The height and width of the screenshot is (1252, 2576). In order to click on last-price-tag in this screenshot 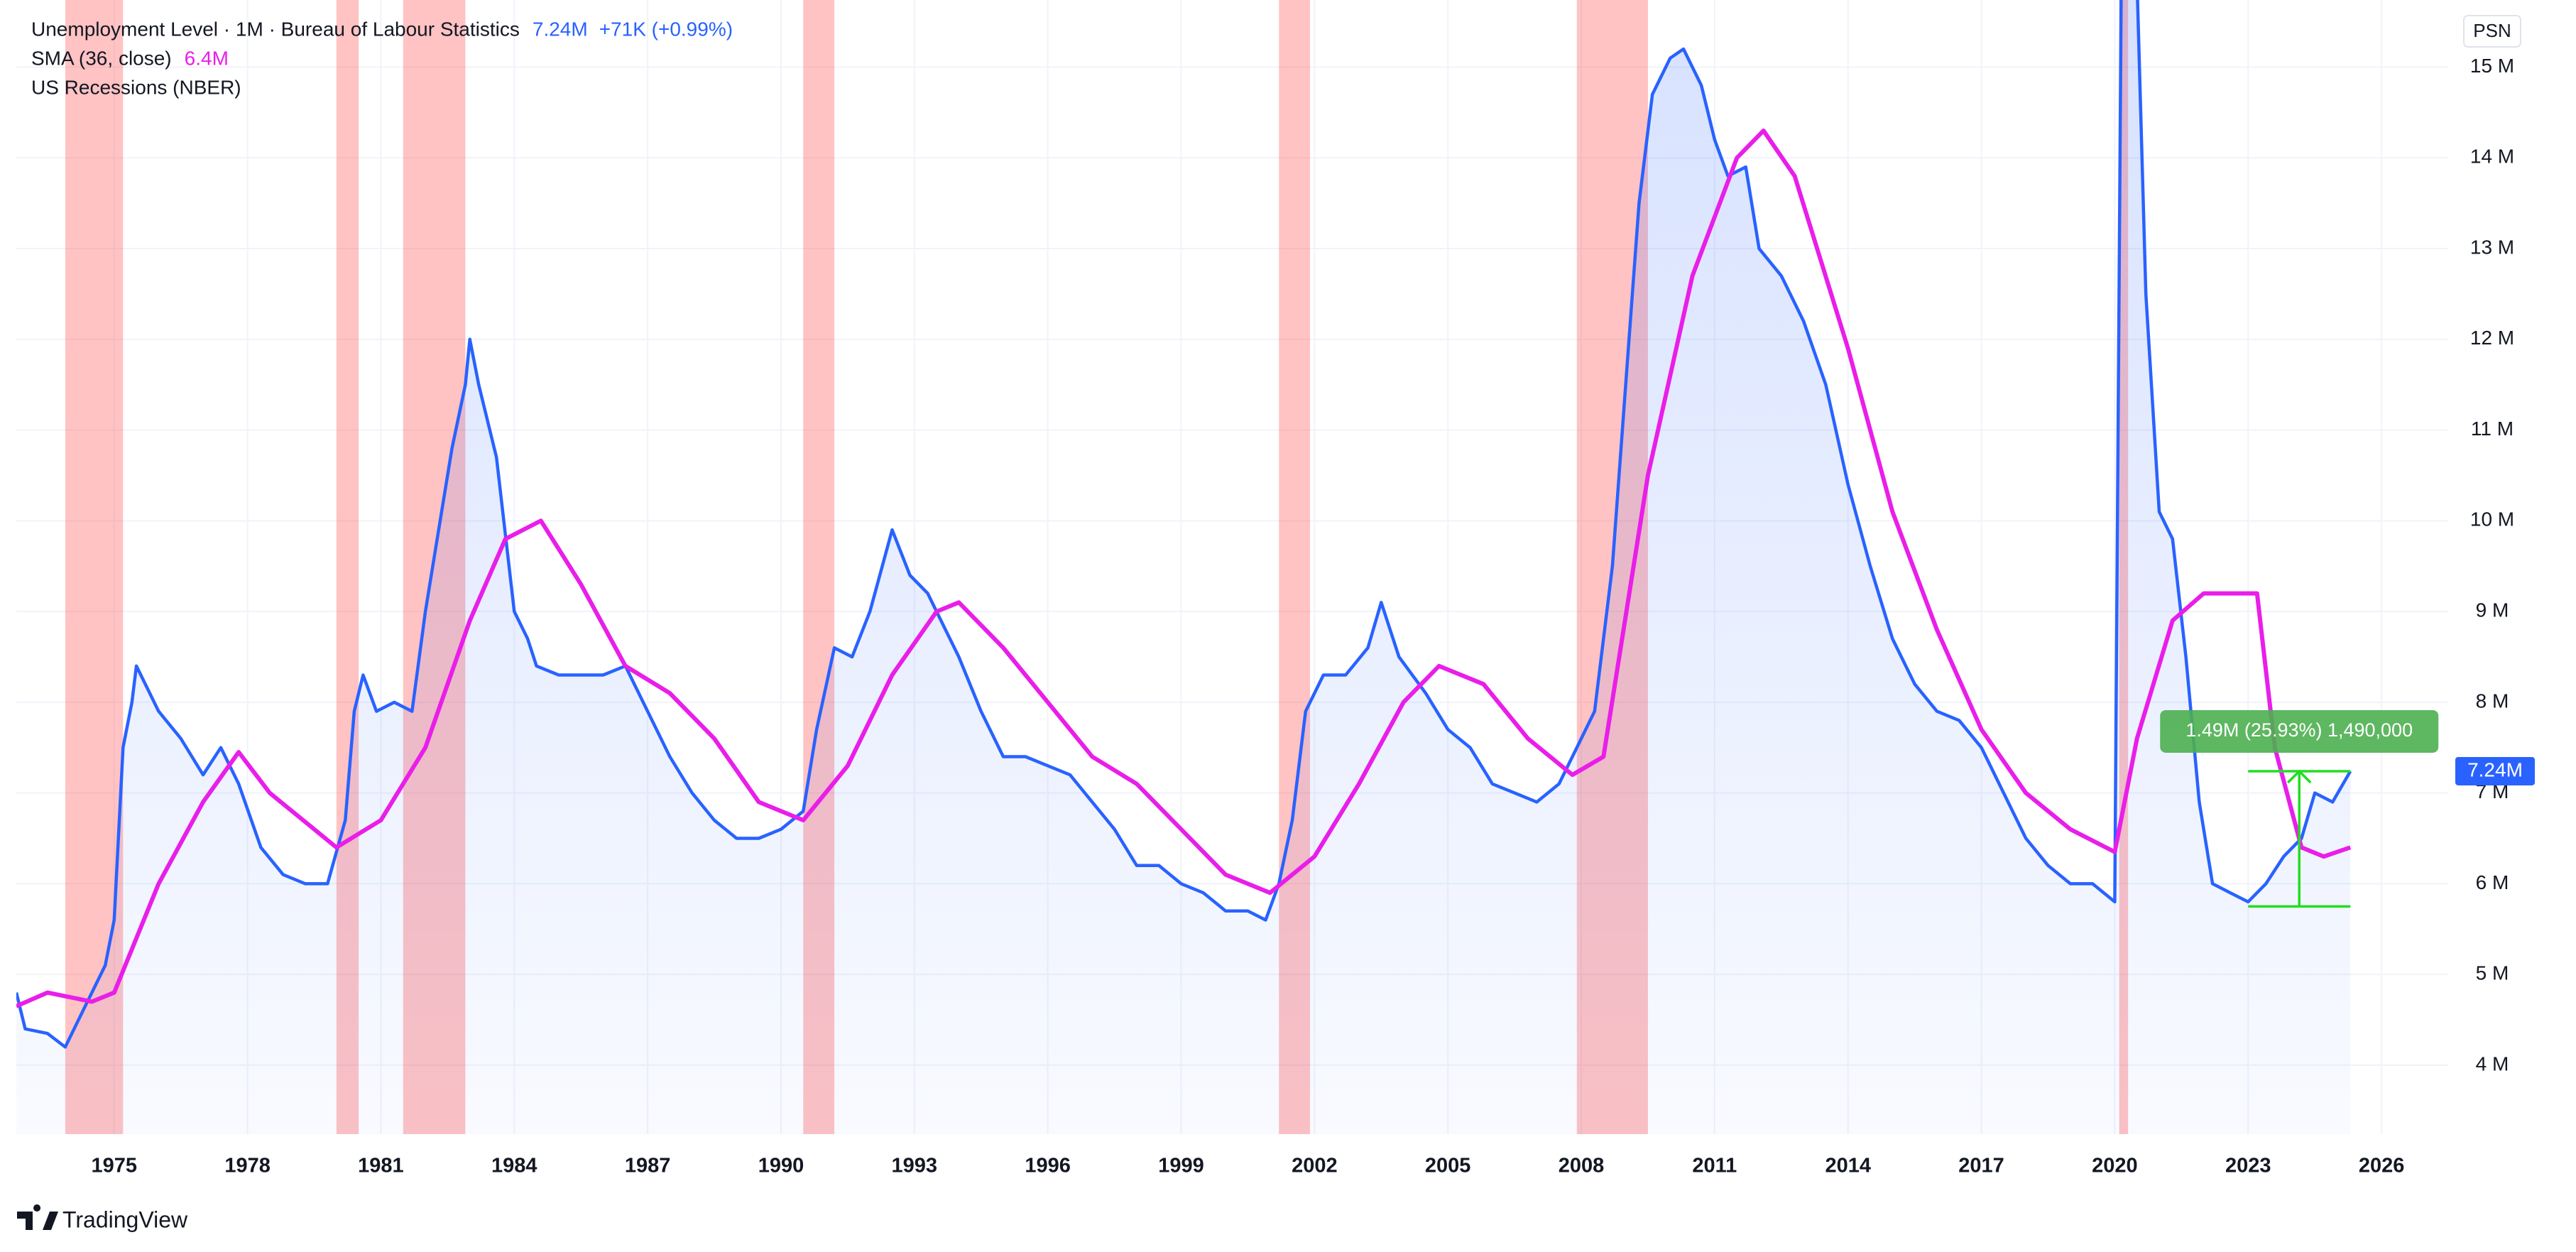, I will do `click(2495, 770)`.